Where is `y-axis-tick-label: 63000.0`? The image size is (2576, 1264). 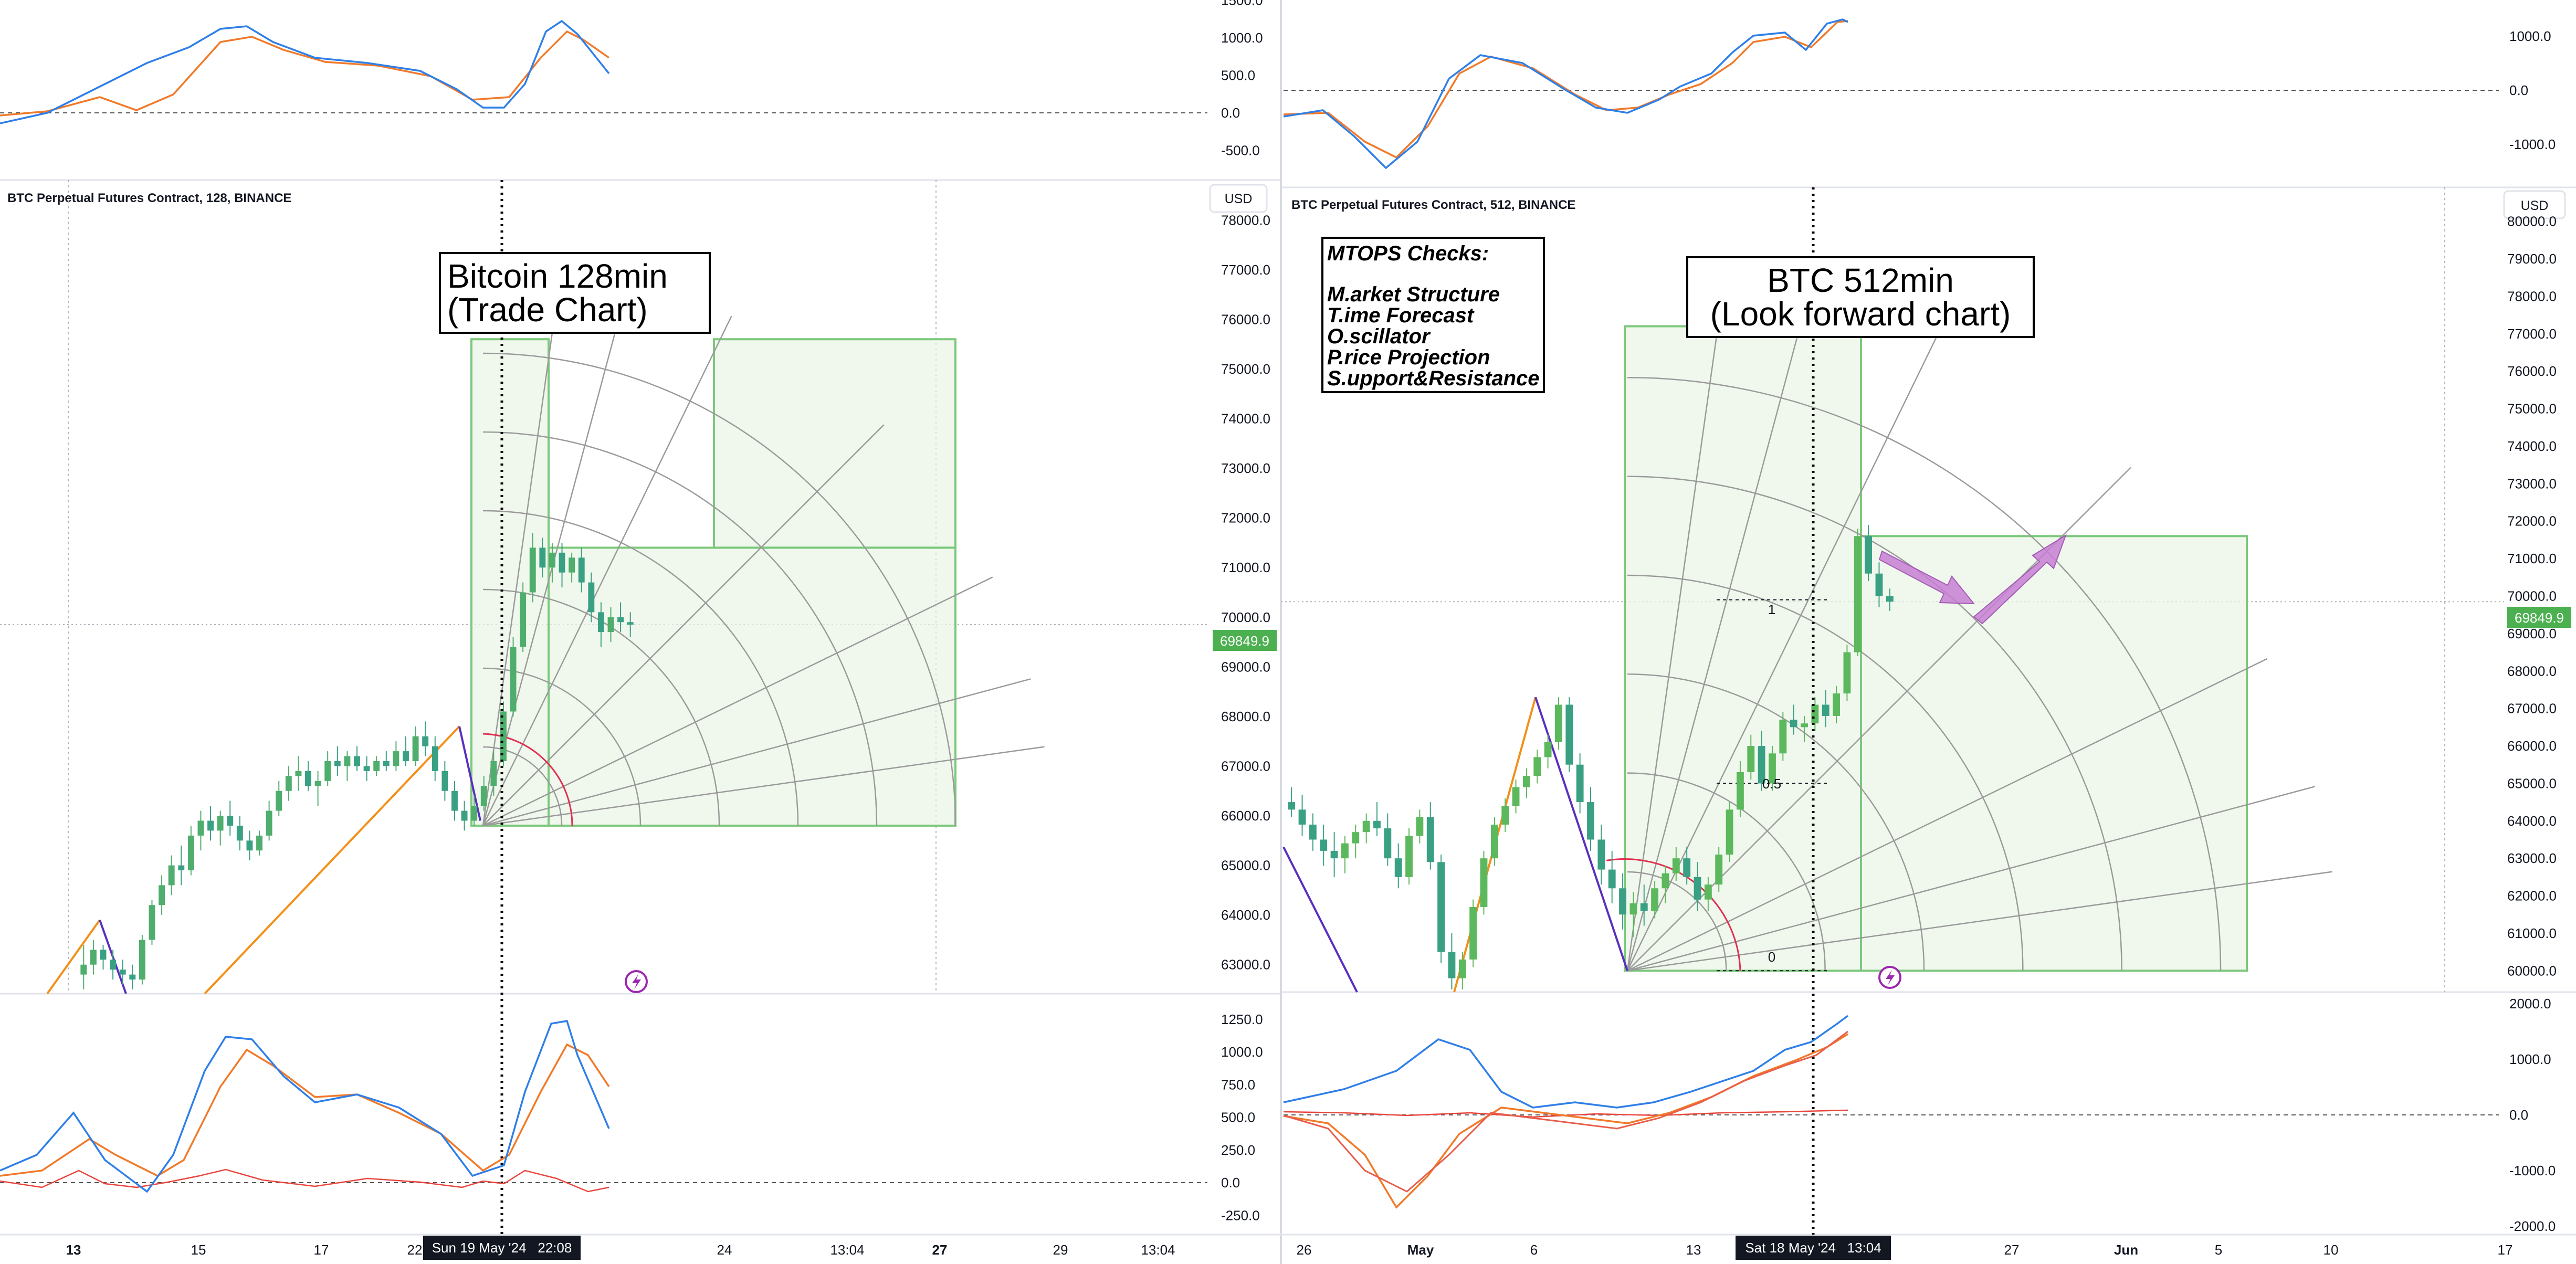
y-axis-tick-label: 63000.0 is located at coordinates (1245, 965).